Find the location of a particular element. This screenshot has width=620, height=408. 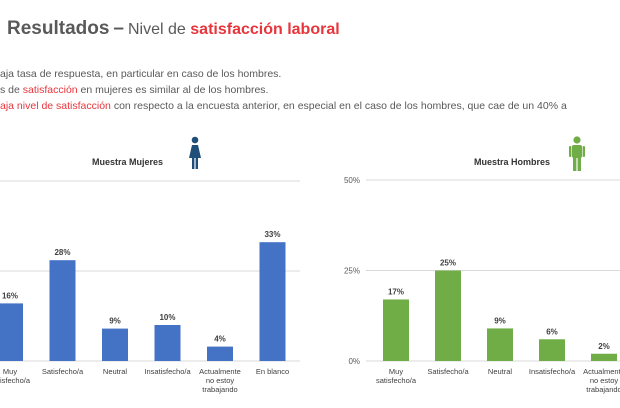

woman-icon-head is located at coordinates (195, 140).